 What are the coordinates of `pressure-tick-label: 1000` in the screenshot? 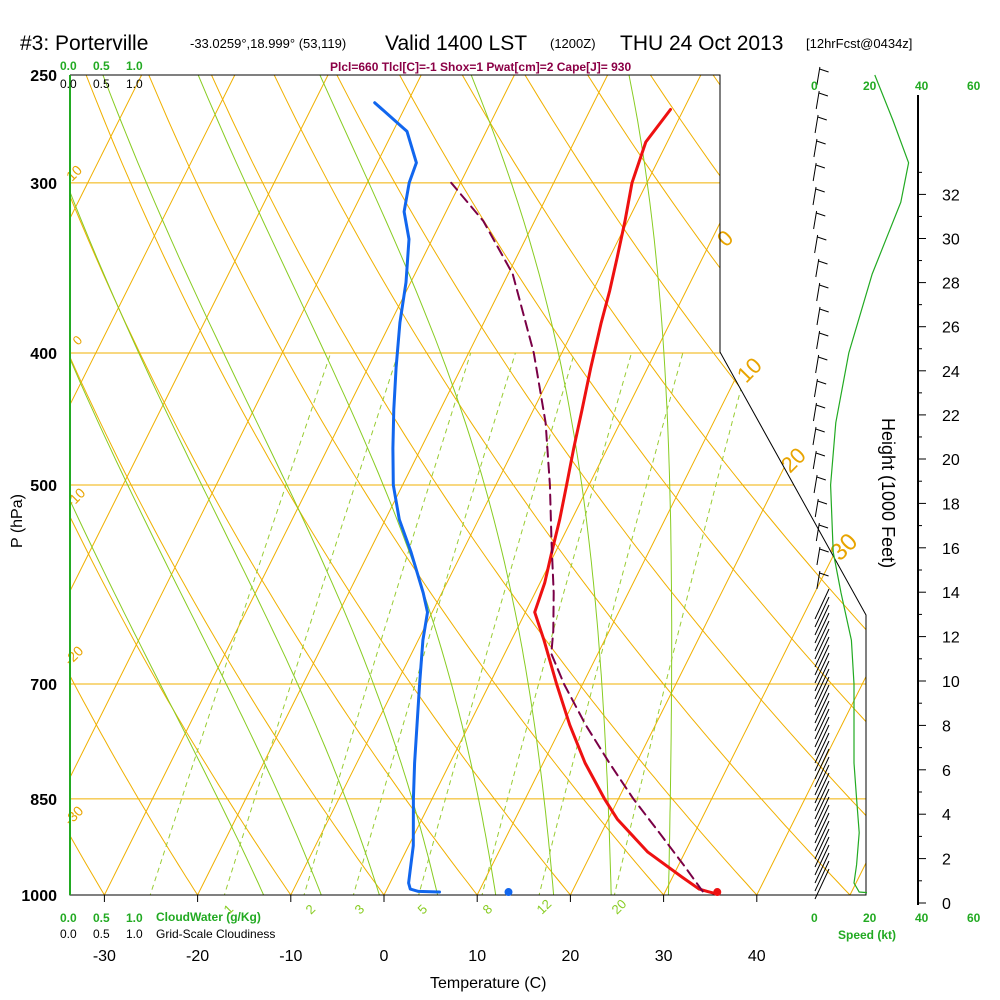 It's located at (39, 896).